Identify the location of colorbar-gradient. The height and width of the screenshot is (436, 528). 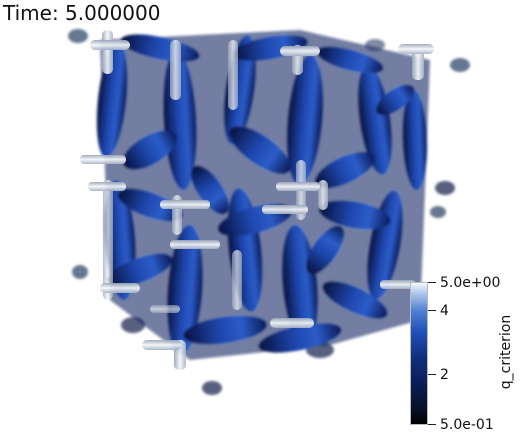
(419, 353).